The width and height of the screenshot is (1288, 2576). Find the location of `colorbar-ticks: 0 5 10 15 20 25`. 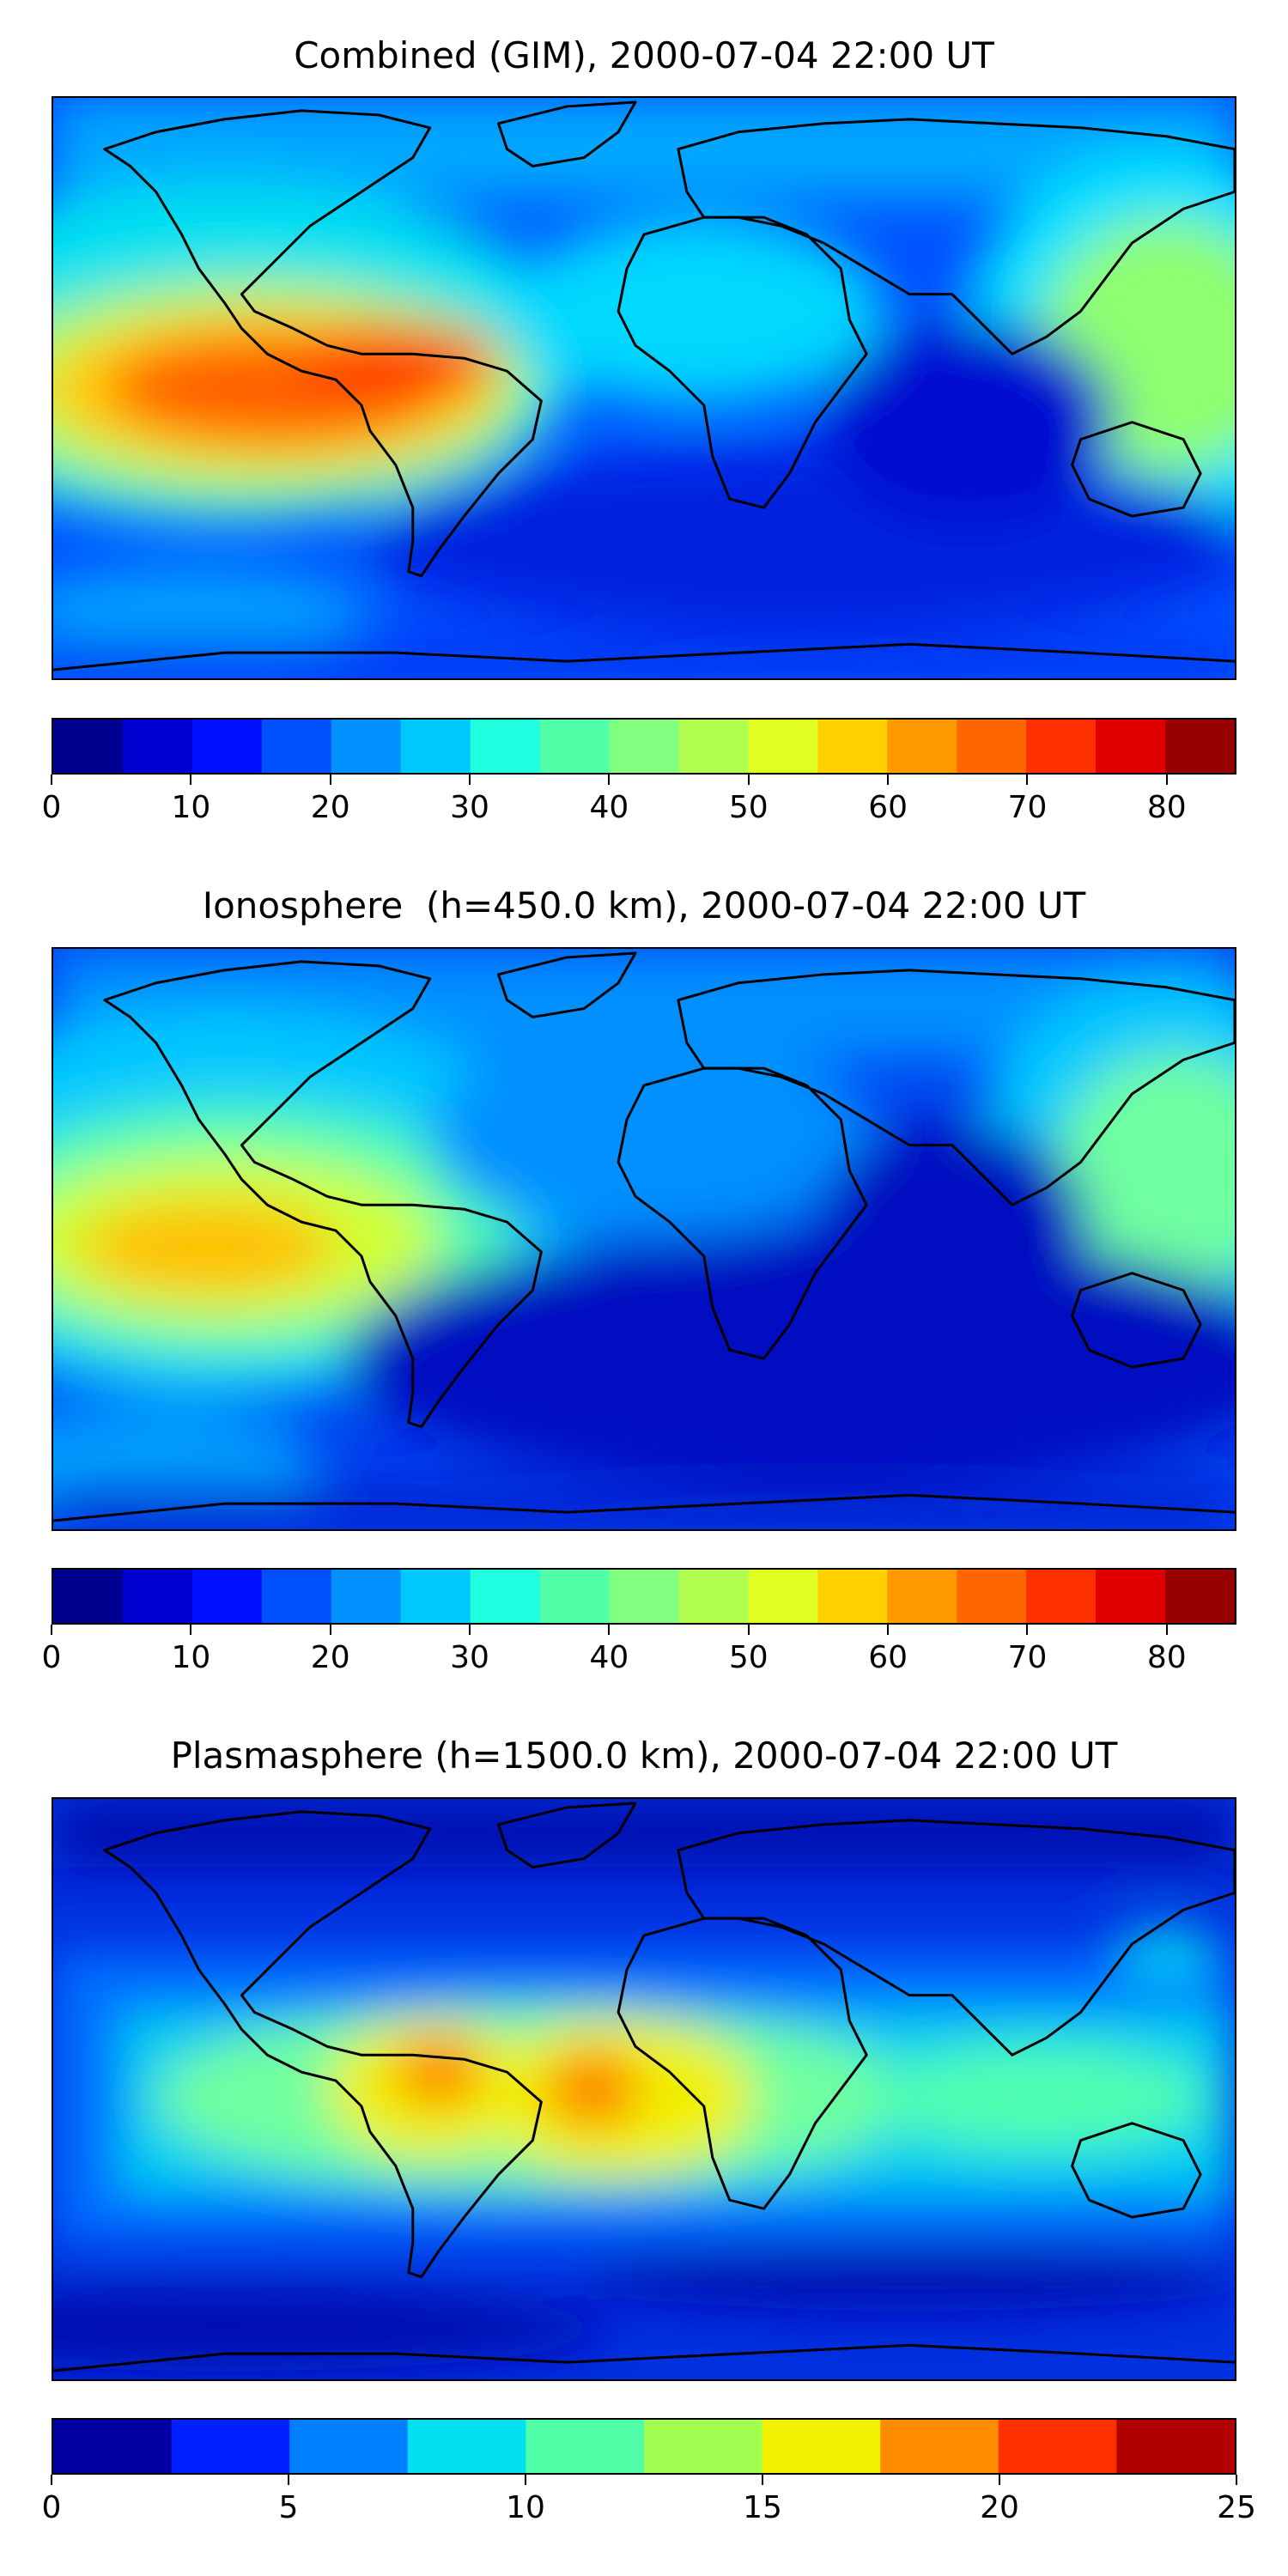

colorbar-ticks: 0 5 10 15 20 25 is located at coordinates (649, 2500).